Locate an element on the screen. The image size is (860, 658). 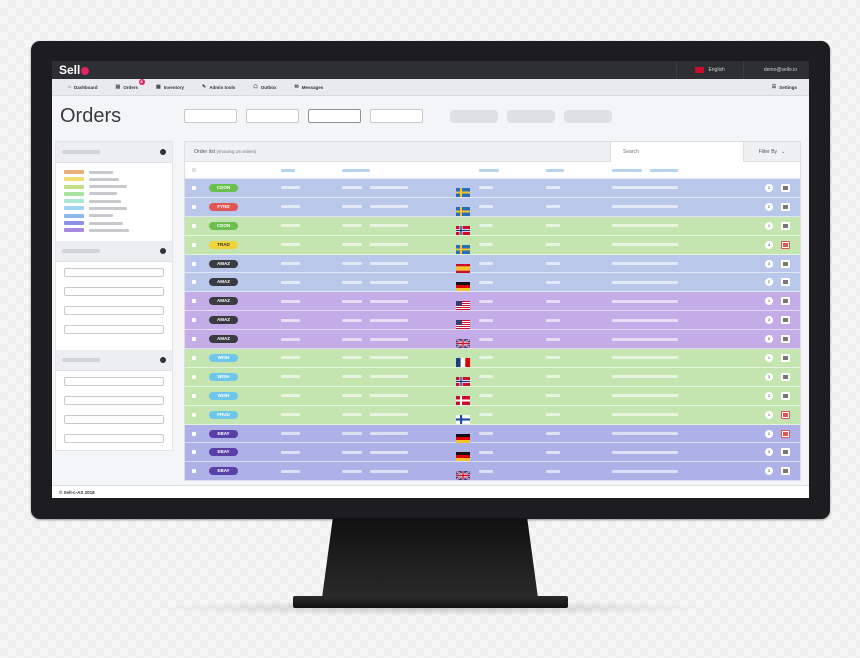
search-input: Search is located at coordinates (677, 151).